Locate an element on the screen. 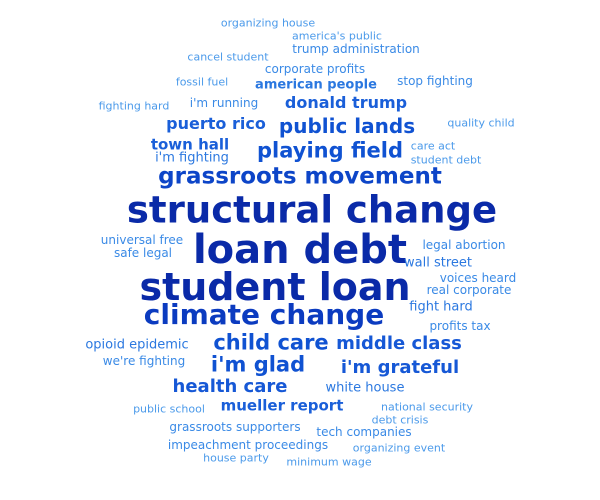 The width and height of the screenshot is (600, 500). word-opioid-epidemic: opioid epidemic is located at coordinates (137, 345).